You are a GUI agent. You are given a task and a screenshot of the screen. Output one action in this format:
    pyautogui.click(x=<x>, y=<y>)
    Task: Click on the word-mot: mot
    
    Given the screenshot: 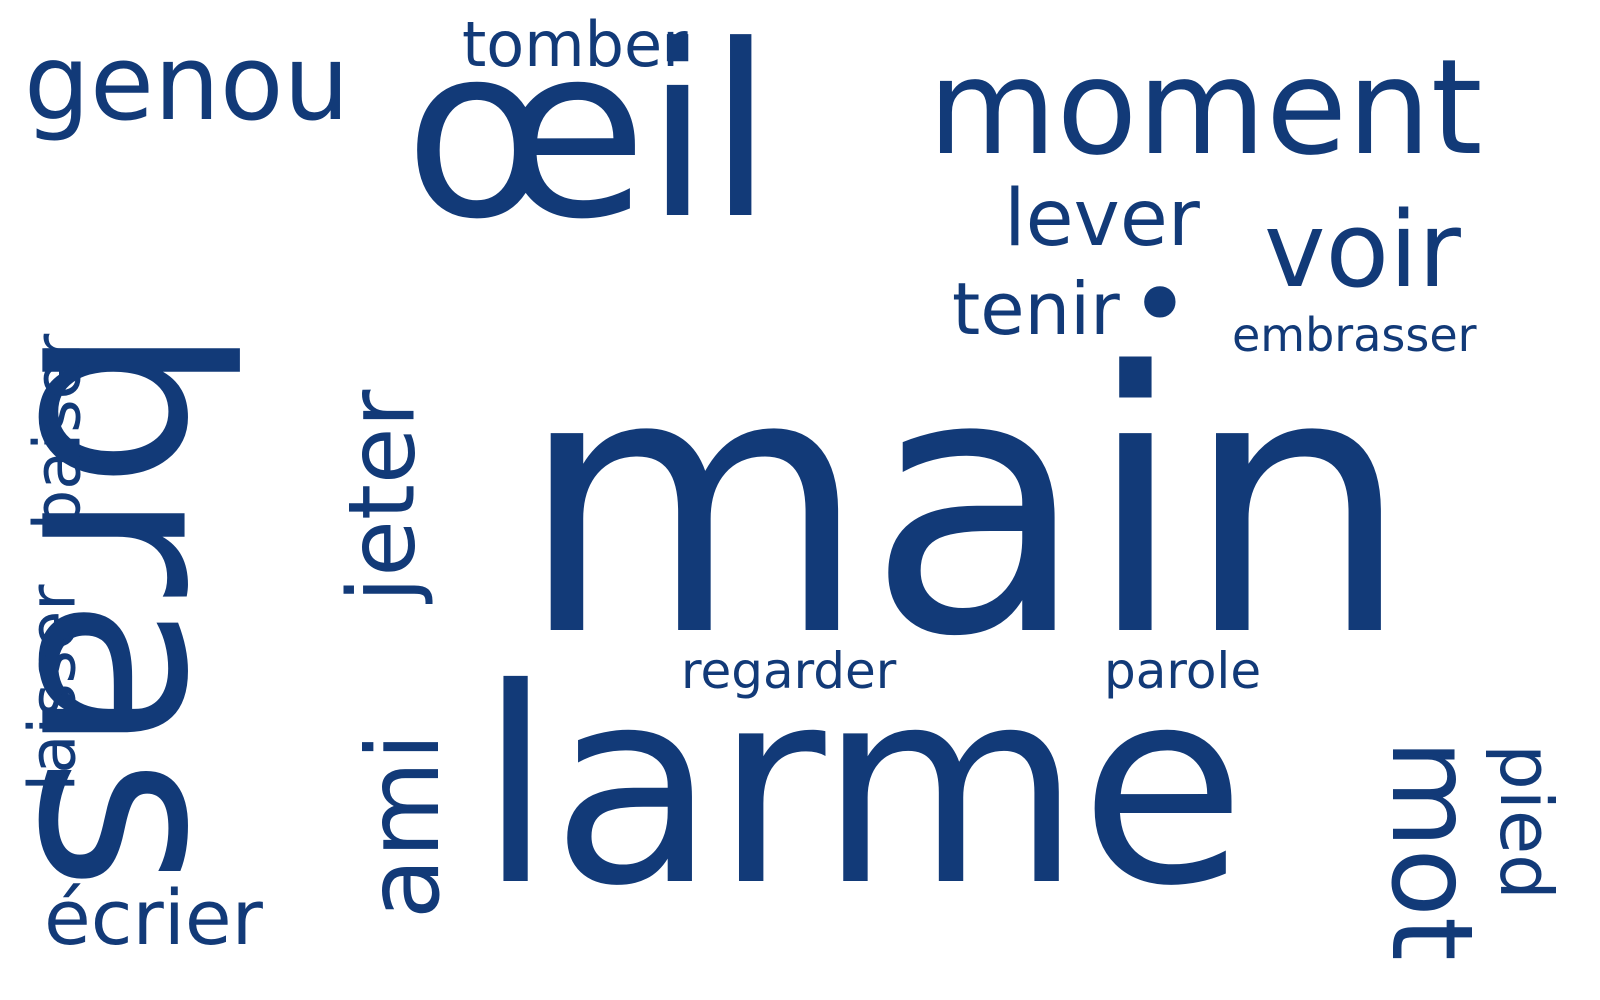 What is the action you would take?
    pyautogui.click(x=1430, y=850)
    